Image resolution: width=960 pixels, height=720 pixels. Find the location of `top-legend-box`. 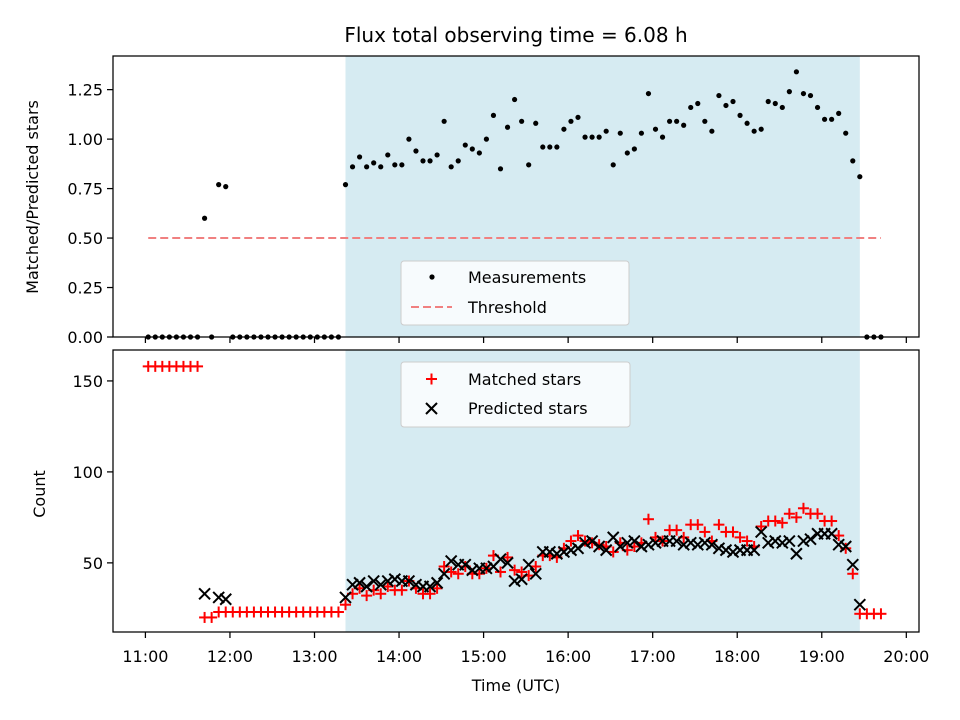

top-legend-box is located at coordinates (515, 293).